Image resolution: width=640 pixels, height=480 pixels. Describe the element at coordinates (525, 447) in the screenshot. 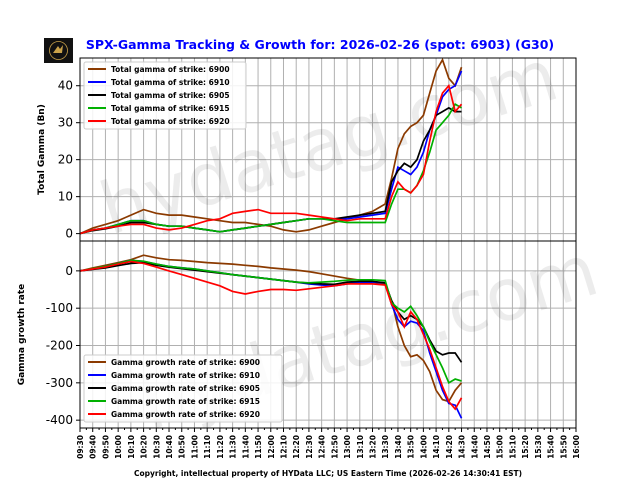

I see `x-tick-label: 15:20` at that location.